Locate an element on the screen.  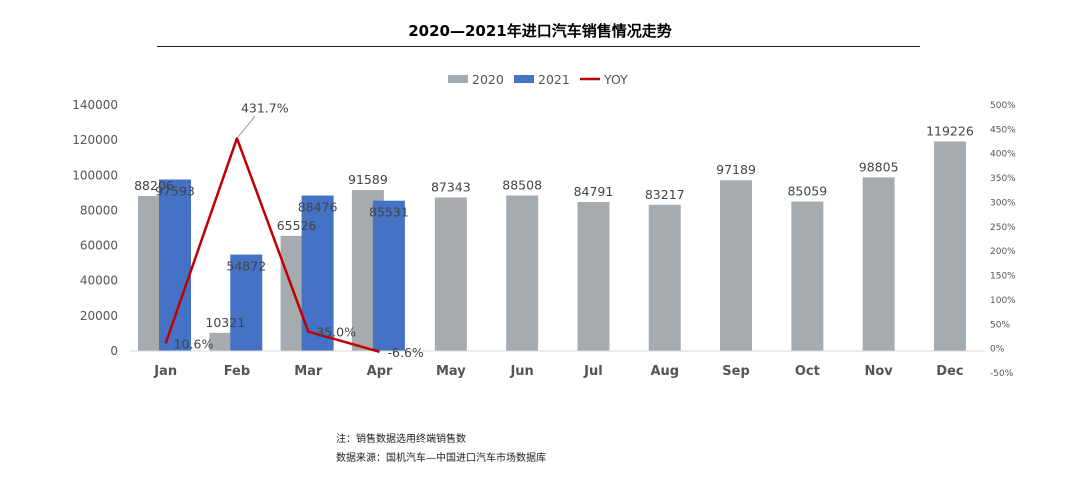
legend-swatch-2021 is located at coordinates (524, 79).